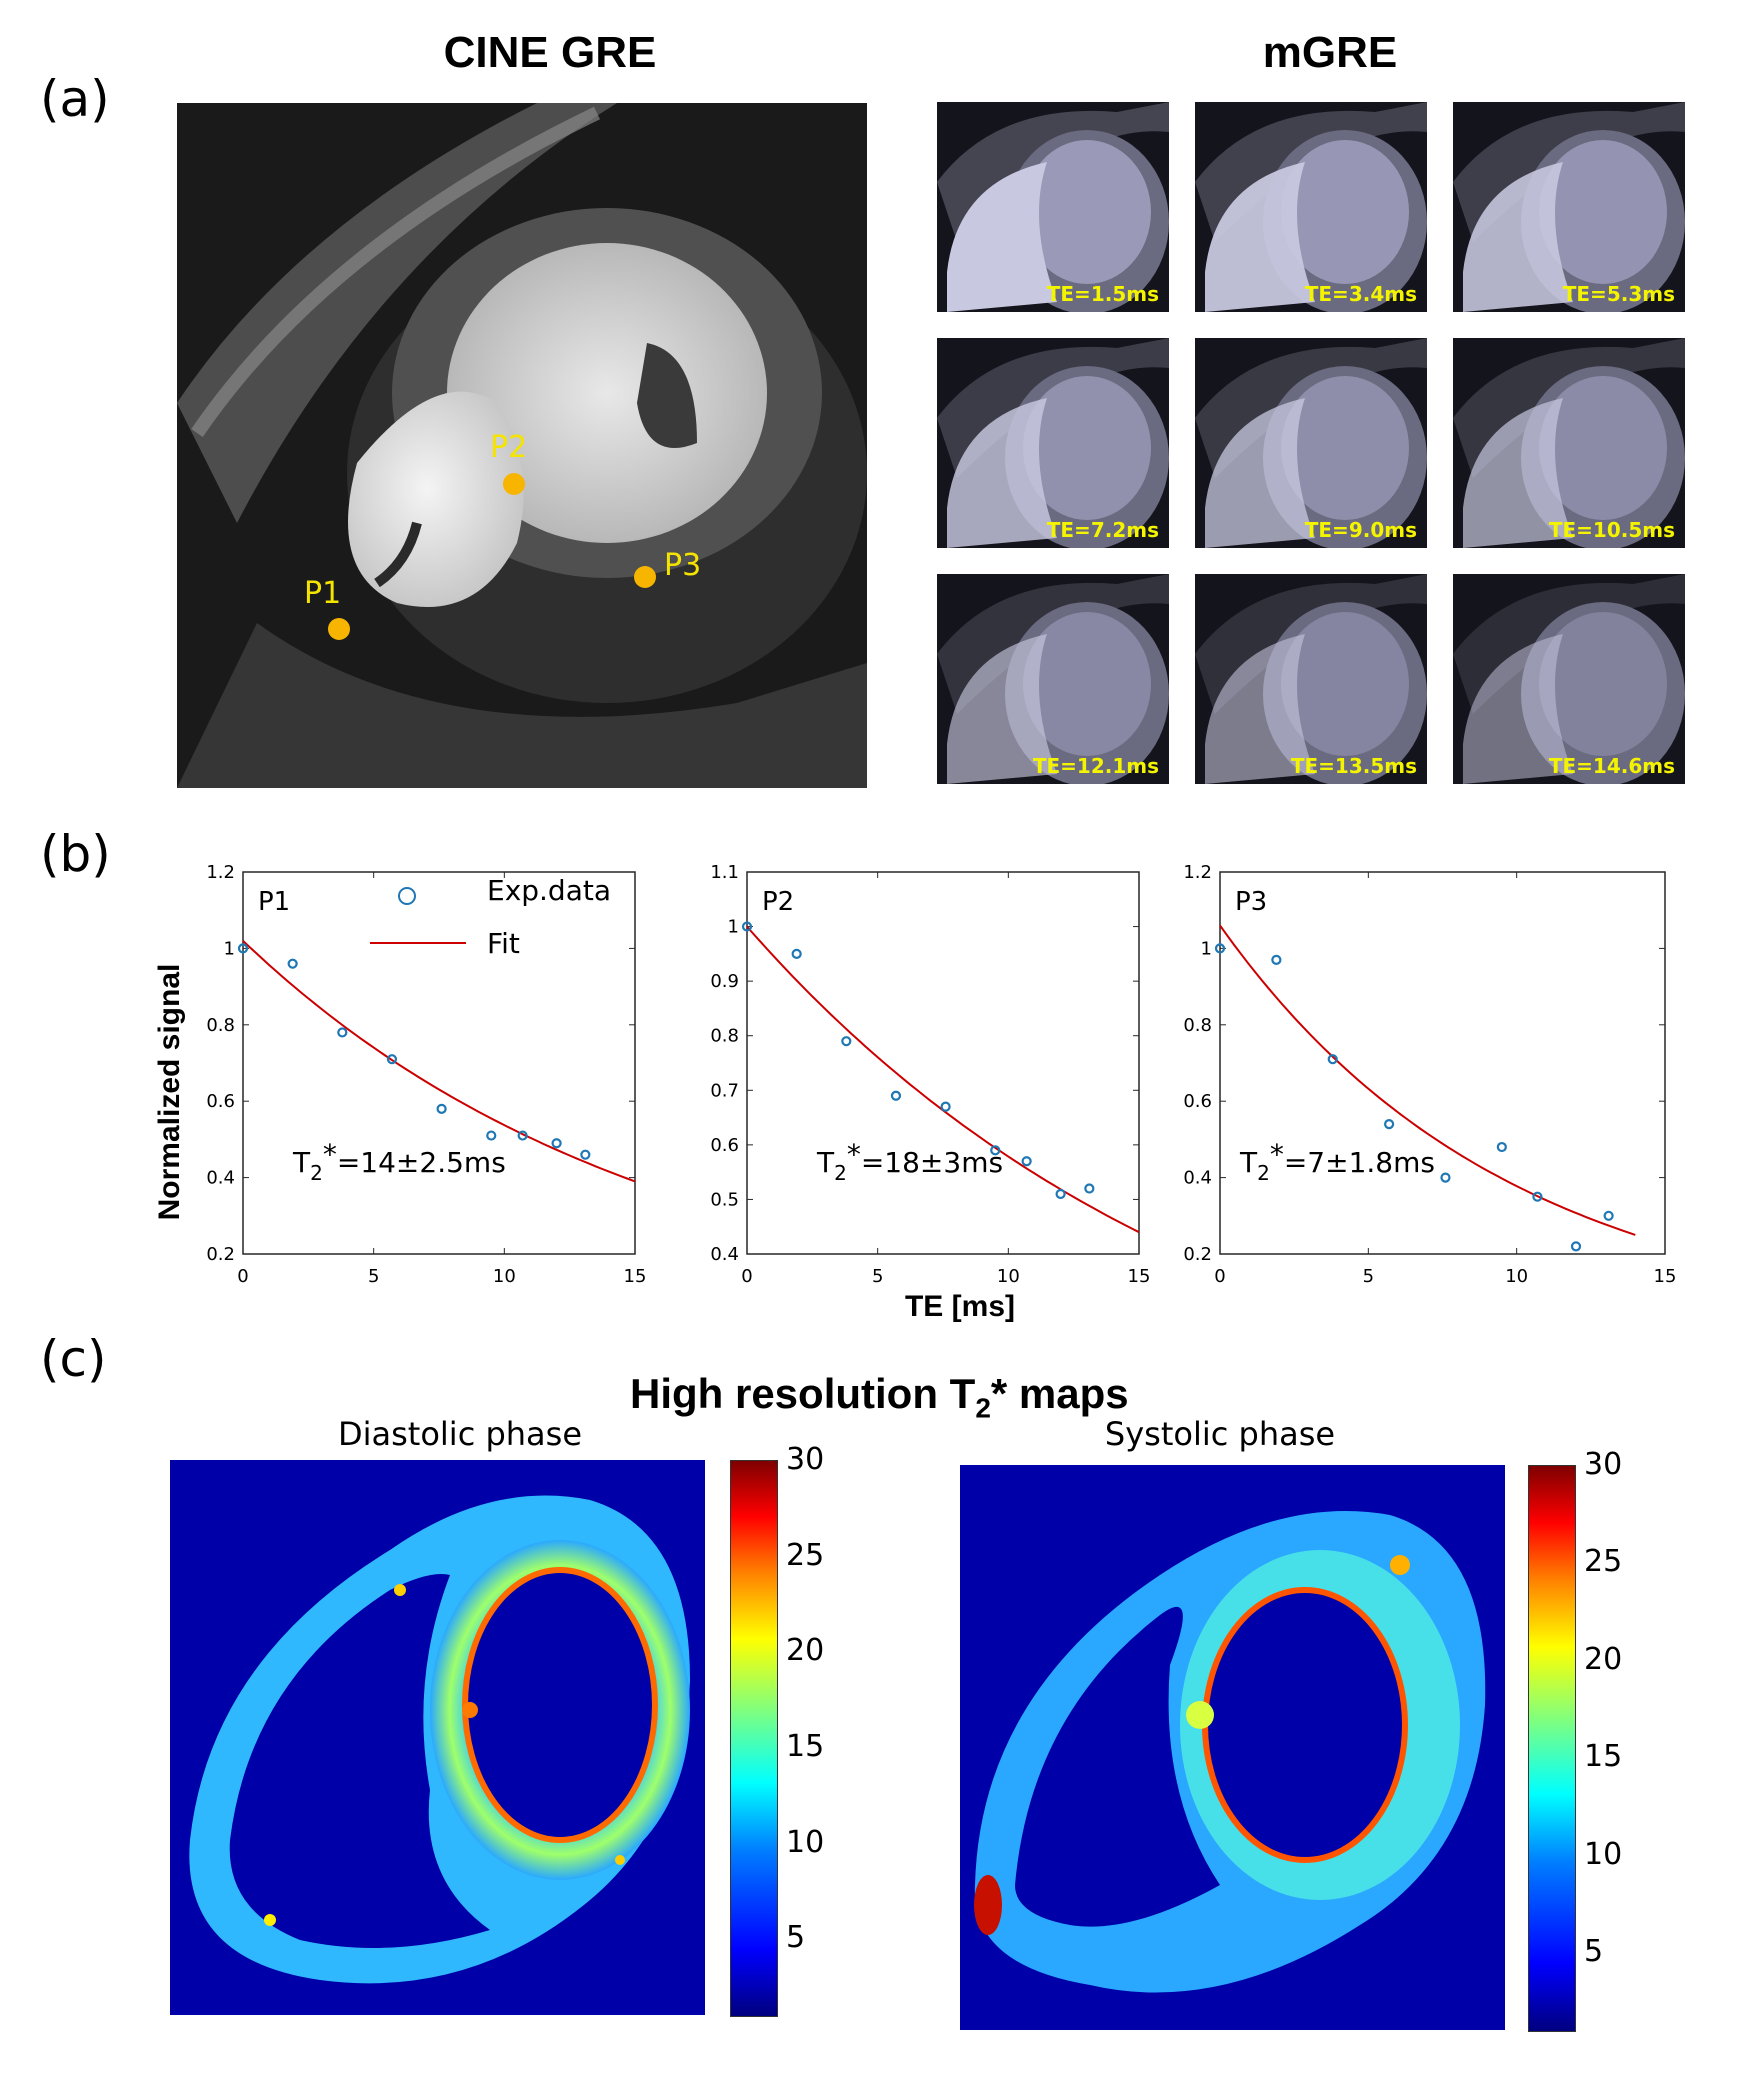  What do you see at coordinates (1569, 208) in the screenshot?
I see `mgre-thumbnail: TE=5.3ms` at bounding box center [1569, 208].